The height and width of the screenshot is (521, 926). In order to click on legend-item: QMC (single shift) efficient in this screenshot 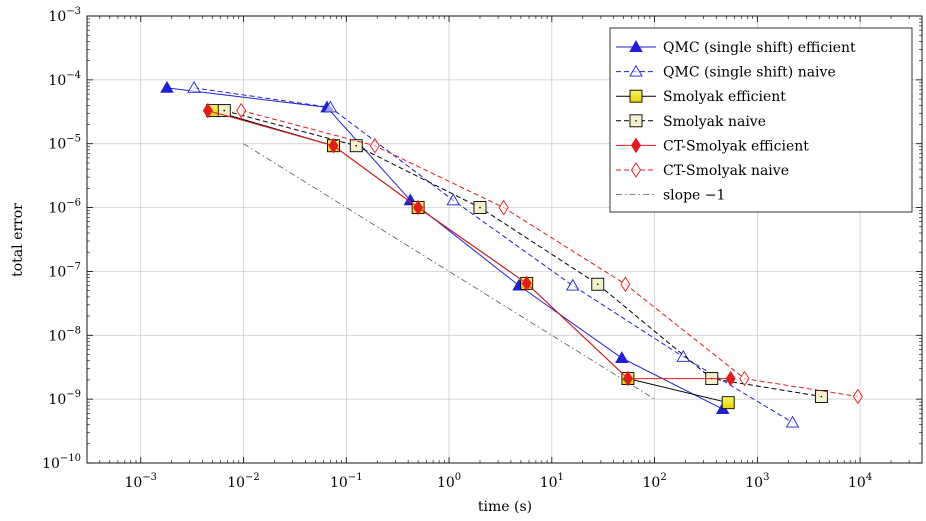, I will do `click(736, 48)`.